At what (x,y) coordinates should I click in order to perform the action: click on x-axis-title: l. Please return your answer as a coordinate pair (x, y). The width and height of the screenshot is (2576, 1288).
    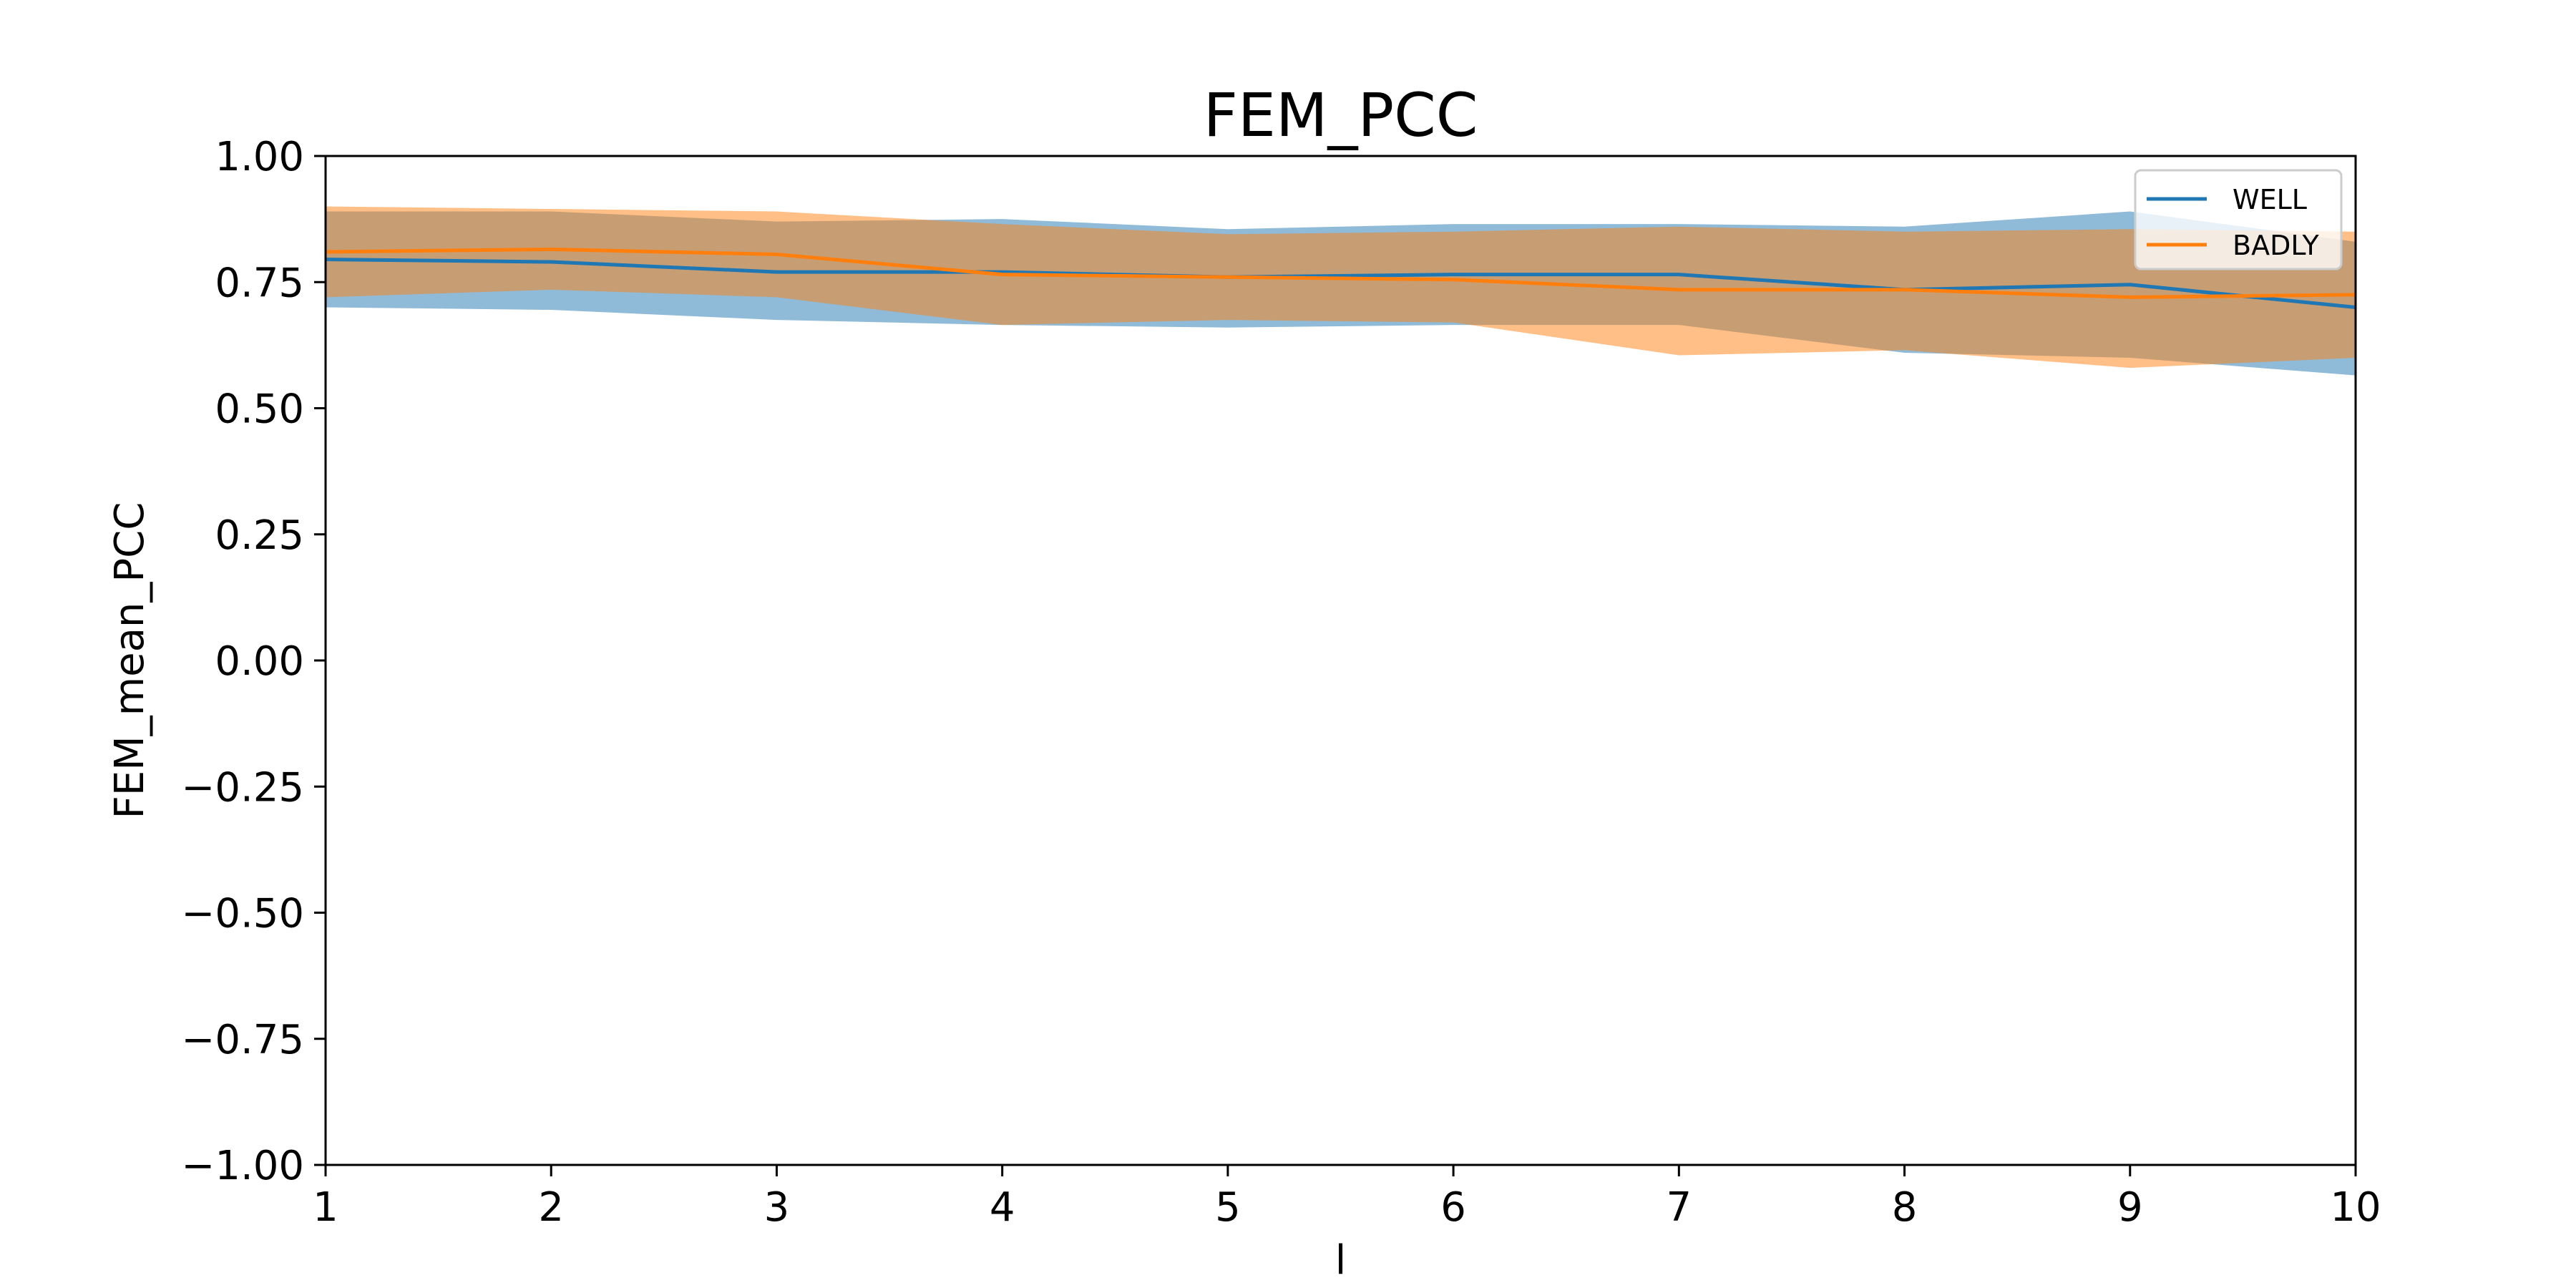
    Looking at the image, I should click on (1341, 1260).